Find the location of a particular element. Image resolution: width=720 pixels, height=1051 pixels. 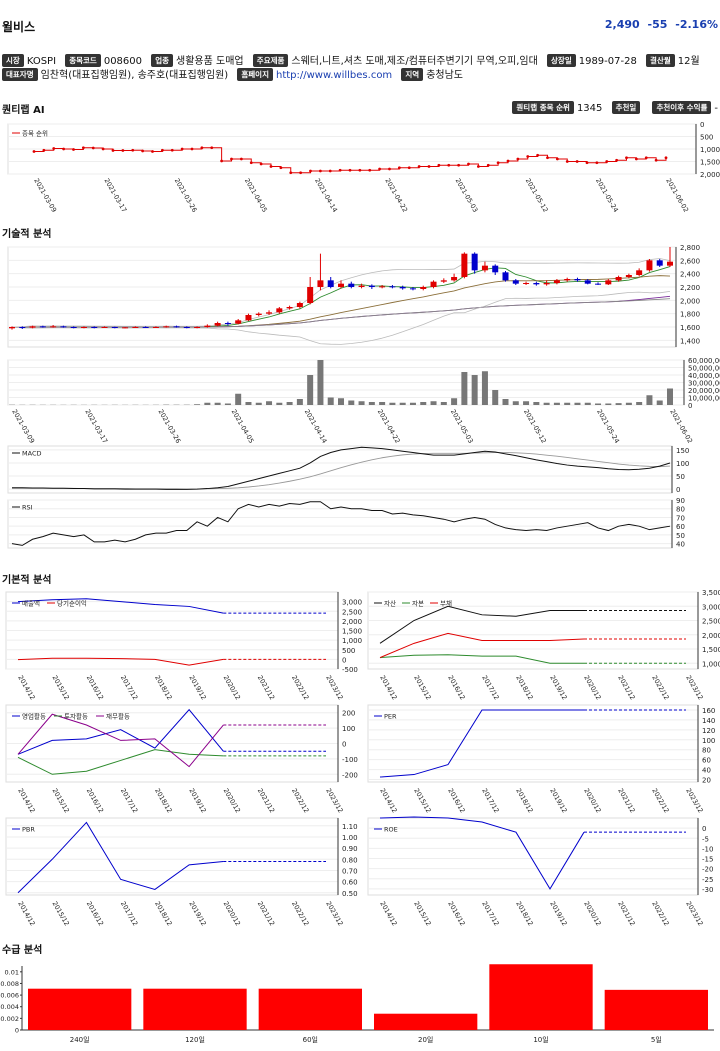

balance-ytick-4: 3,000 is located at coordinates (711, 607).